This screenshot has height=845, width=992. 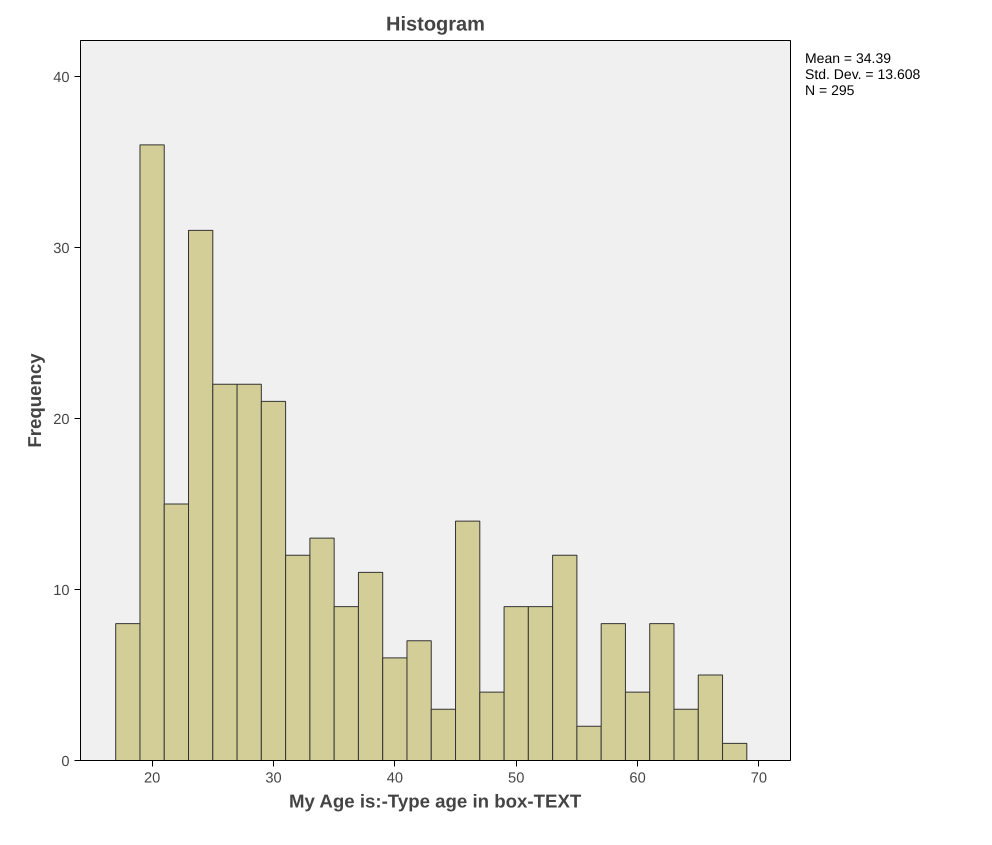 I want to click on y-tick-label: 10, so click(x=61, y=590).